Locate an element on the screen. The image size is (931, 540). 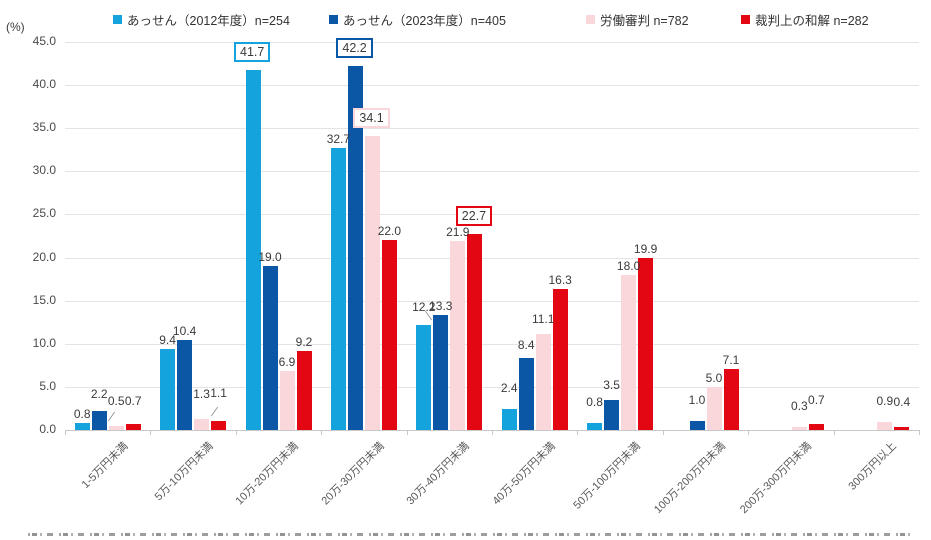
y-tick-label: 35.0 is located at coordinates (44, 127).